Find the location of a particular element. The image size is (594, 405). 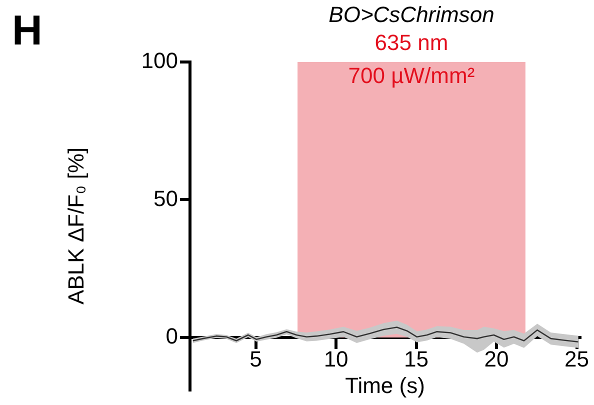

chart-title: BO>CsChrimson is located at coordinates (411, 15).